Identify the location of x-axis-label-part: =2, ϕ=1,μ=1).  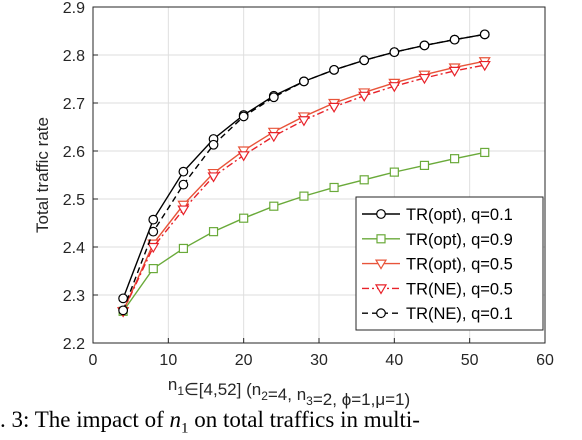
(361, 399).